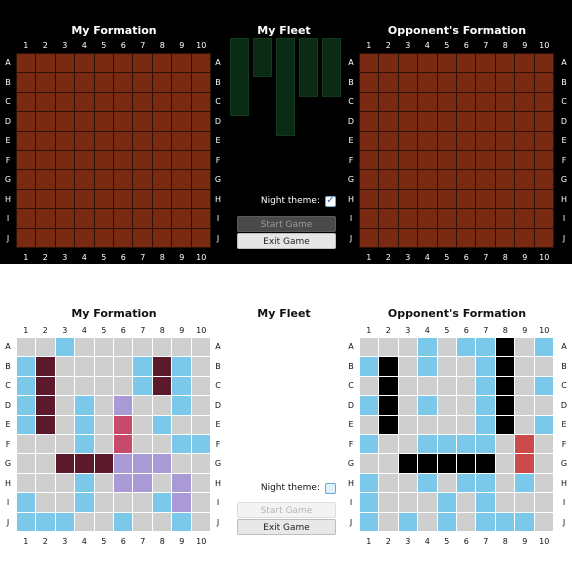  What do you see at coordinates (330, 201) in the screenshot?
I see `night-theme-checkbox: ✓` at bounding box center [330, 201].